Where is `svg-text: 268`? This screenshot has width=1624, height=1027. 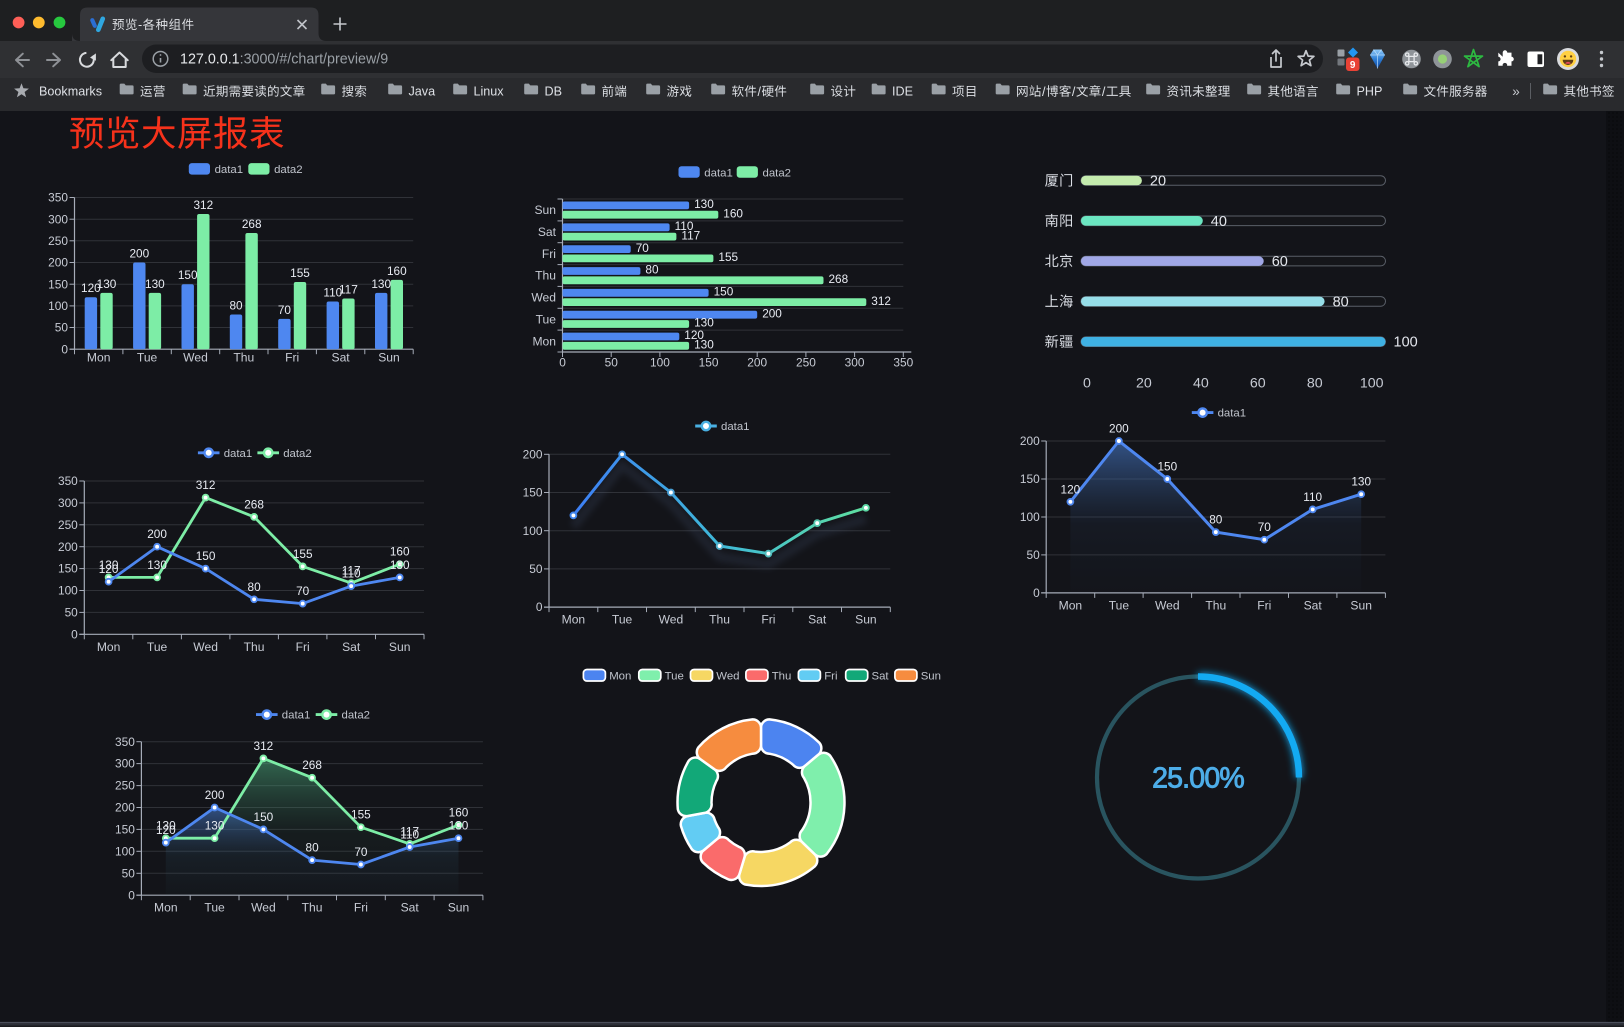 svg-text: 268 is located at coordinates (839, 279).